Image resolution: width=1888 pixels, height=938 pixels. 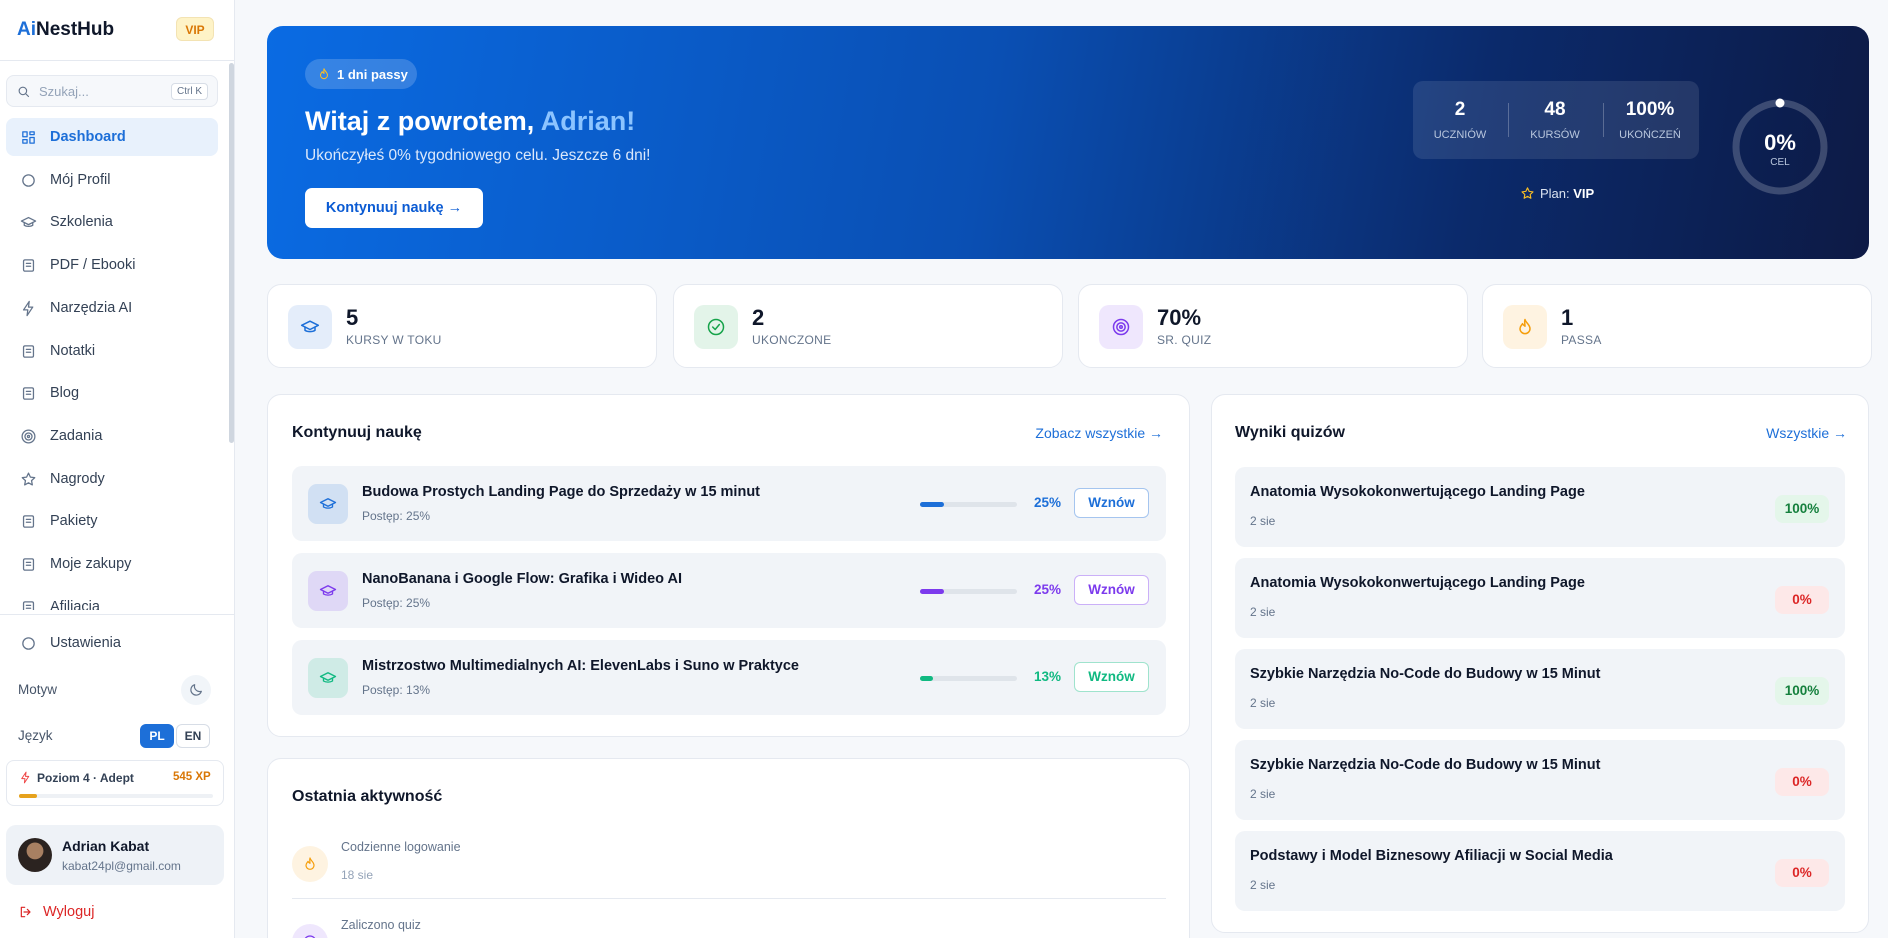 I want to click on activity-date: 18 sie, so click(x=357, y=875).